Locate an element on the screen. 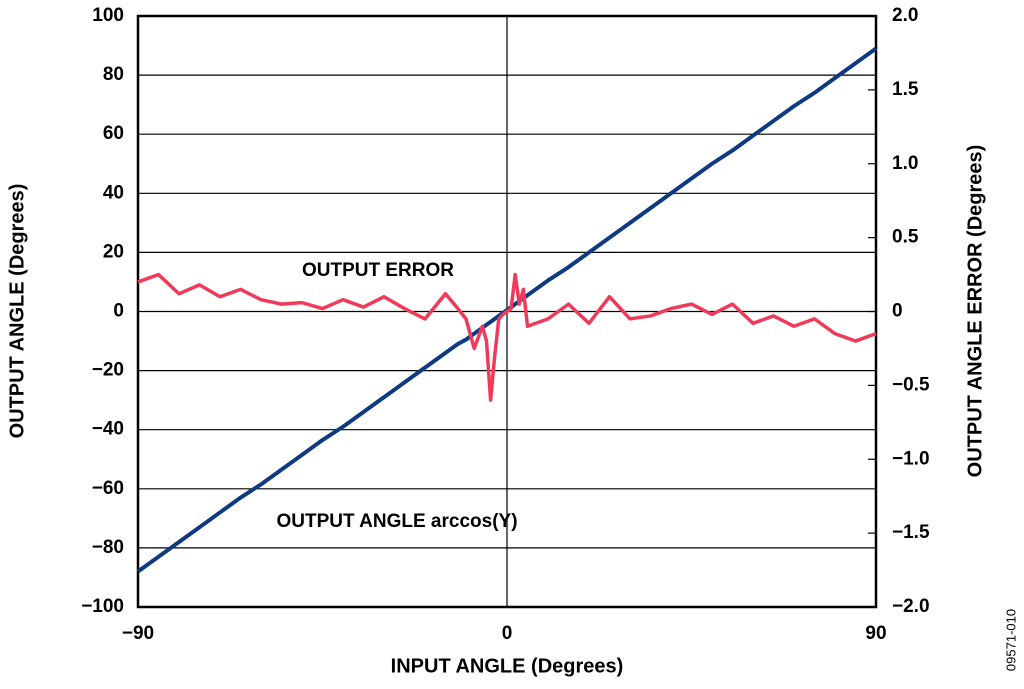 This screenshot has height=689, width=1024. series-line is located at coordinates (507, 337).